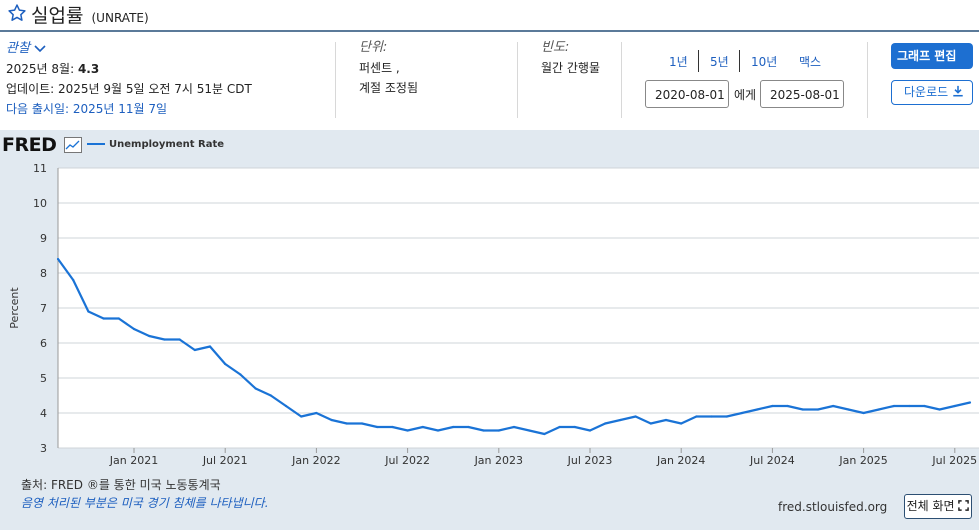 The height and width of the screenshot is (530, 979). Describe the element at coordinates (40, 168) in the screenshot. I see `y-tick-label: 11` at that location.